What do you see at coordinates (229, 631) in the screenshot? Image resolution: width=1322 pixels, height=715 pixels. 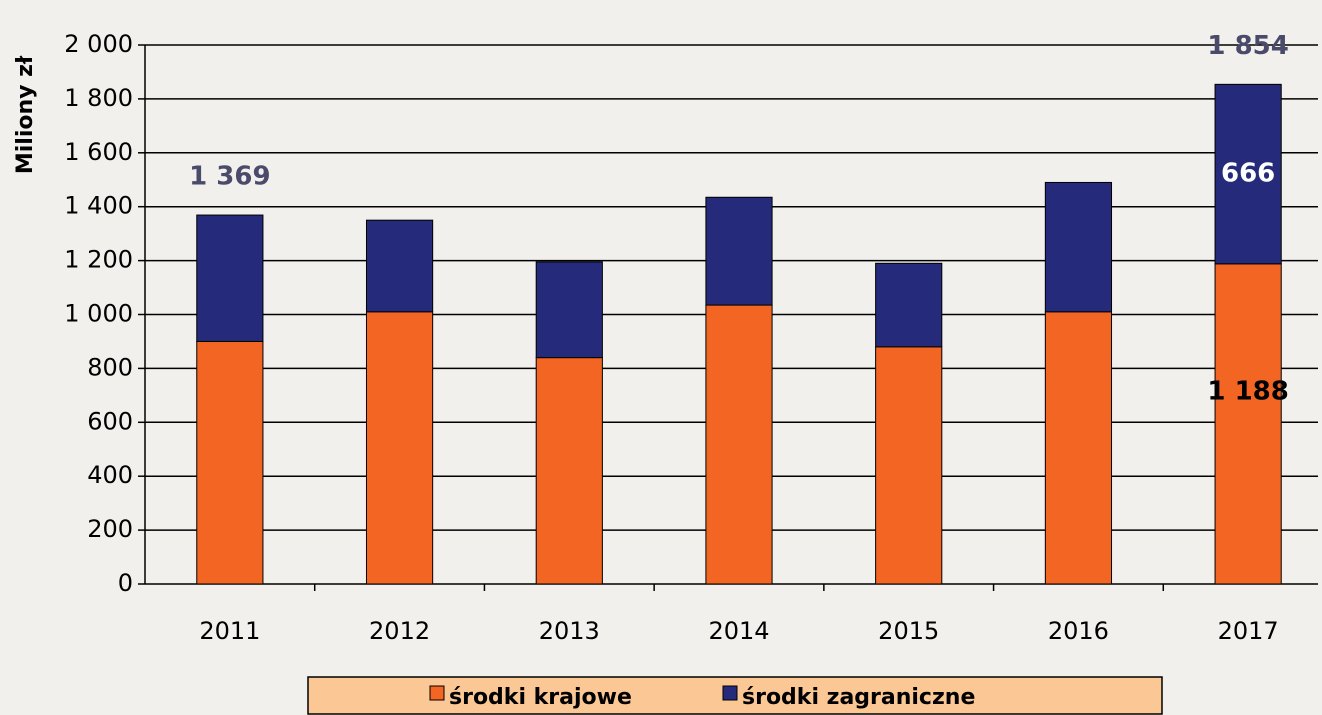 I see `x-tick-label: 2011` at bounding box center [229, 631].